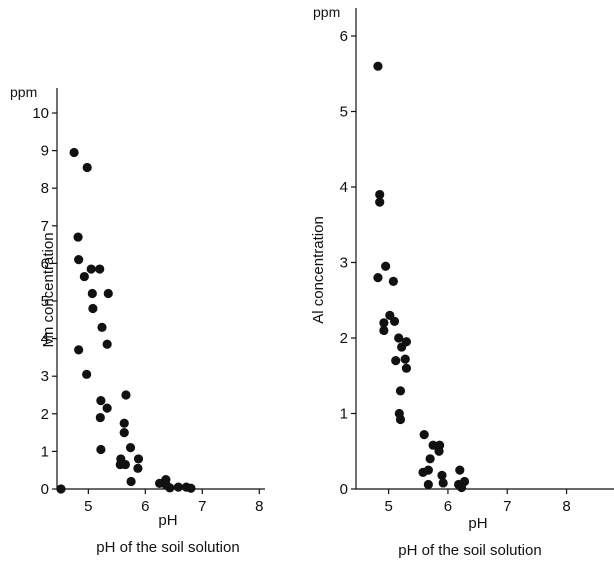  What do you see at coordinates (45, 263) in the screenshot?
I see `mn-y-tick-label: 6` at bounding box center [45, 263].